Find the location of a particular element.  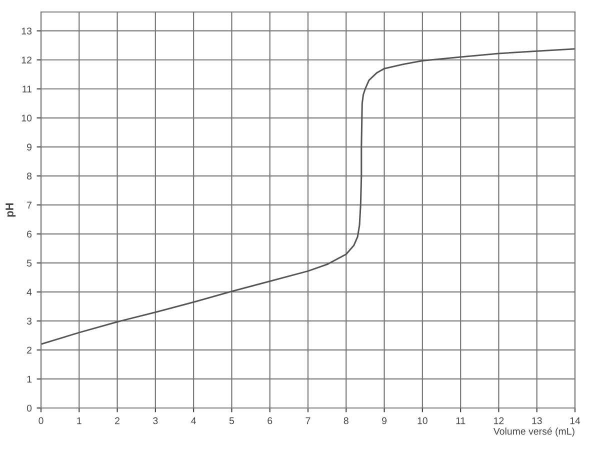

y-tick-label: 12 is located at coordinates (27, 60).